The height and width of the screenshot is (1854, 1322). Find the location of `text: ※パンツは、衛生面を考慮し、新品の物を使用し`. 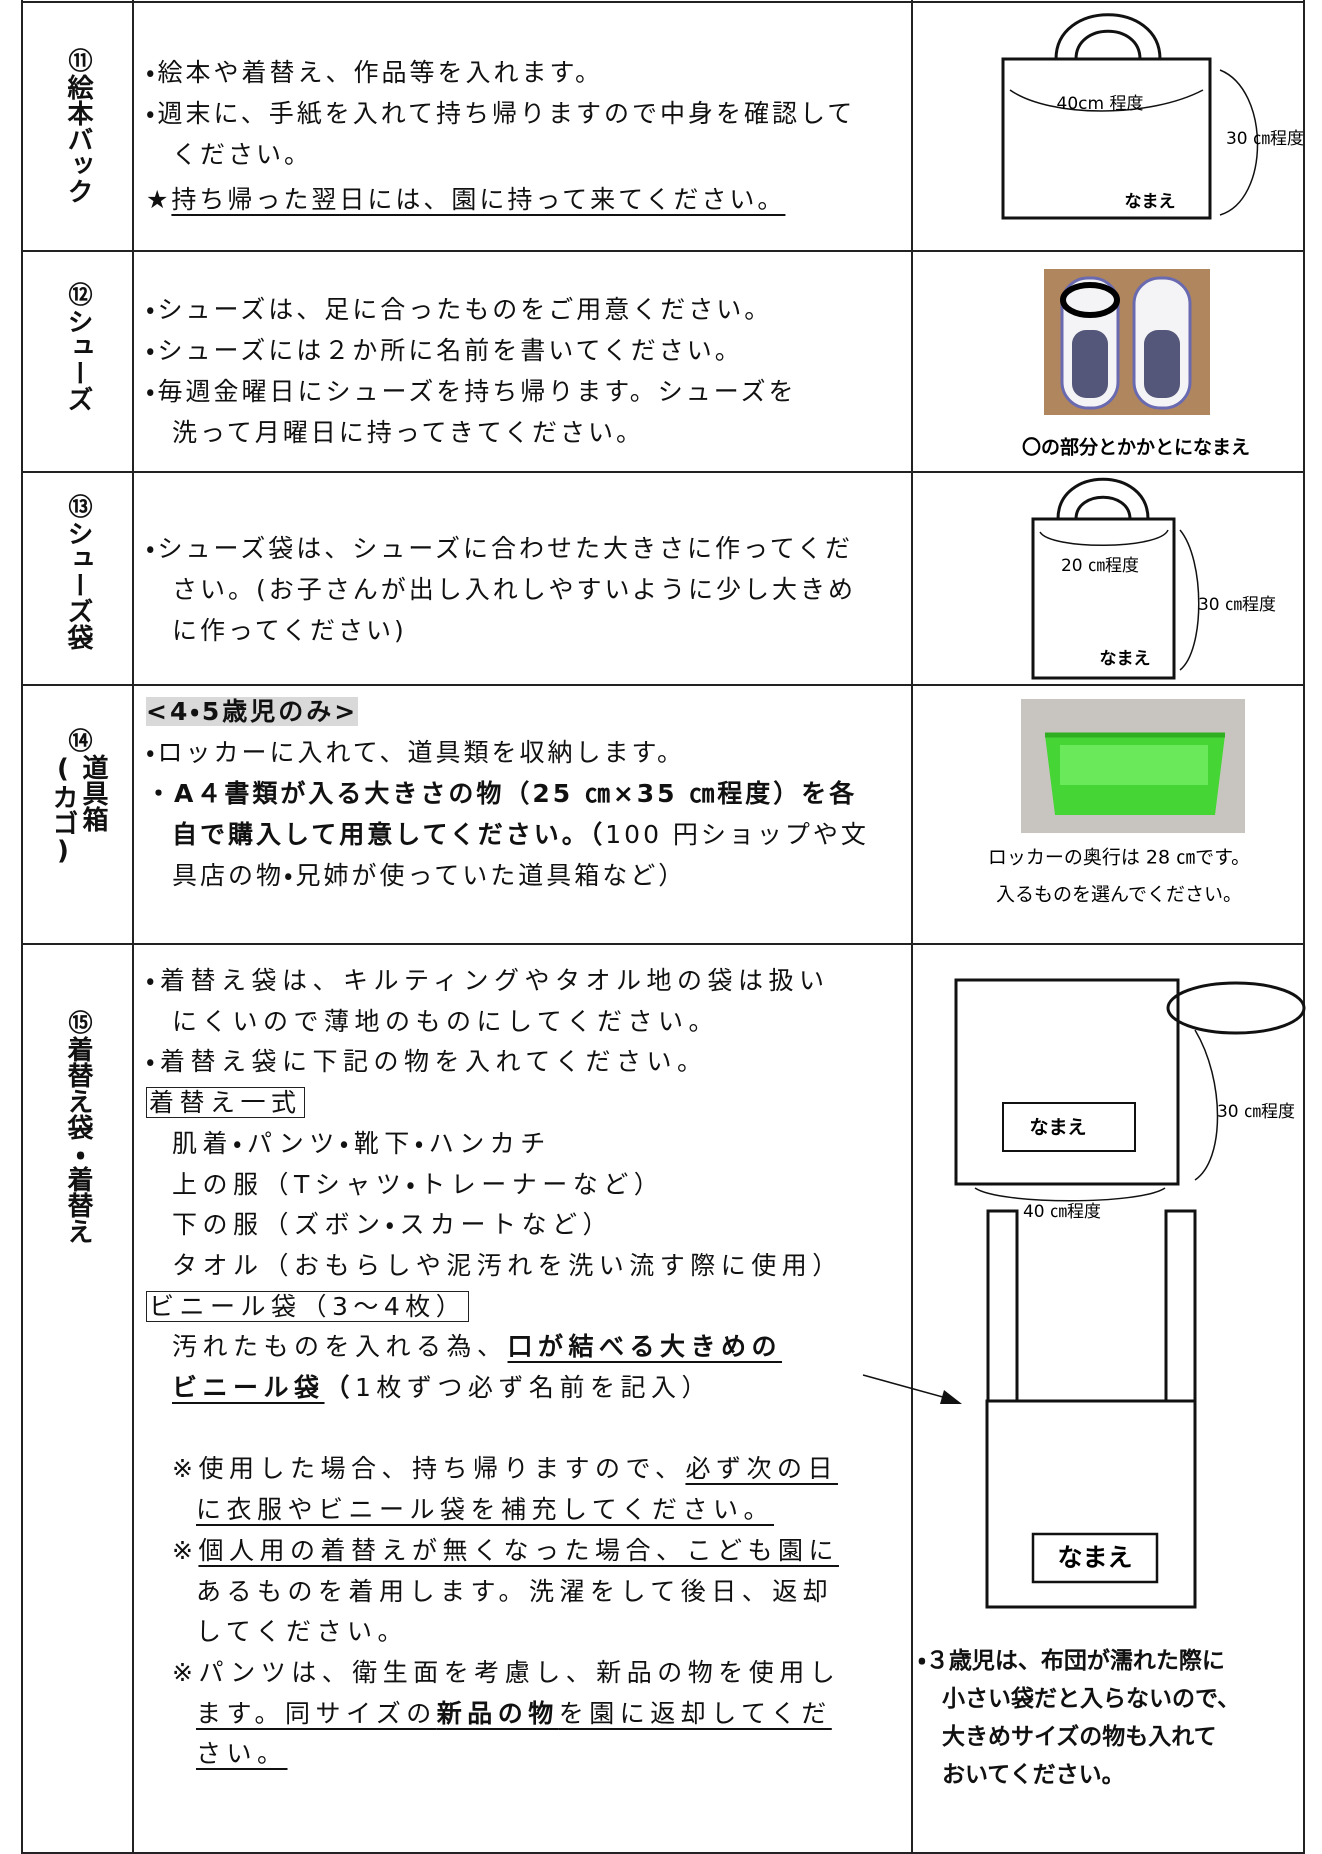

text: ※パンツは、衛生面を考慮し、新品の物を使用し is located at coordinates (506, 1672).